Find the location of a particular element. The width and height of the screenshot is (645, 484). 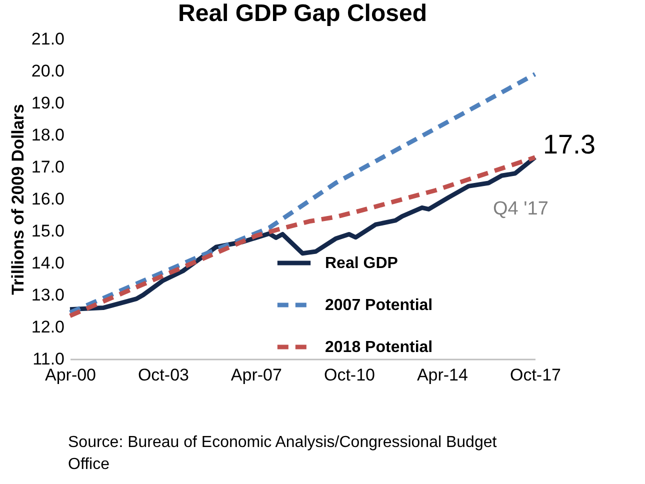

y-tick-label: 11.0 is located at coordinates (48, 359).